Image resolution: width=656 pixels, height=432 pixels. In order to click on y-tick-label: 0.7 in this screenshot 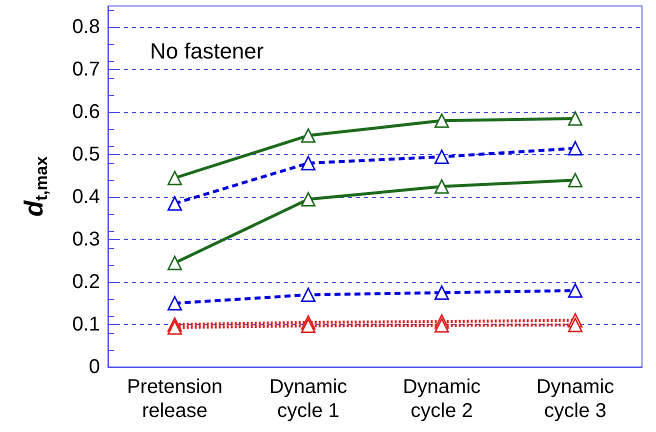, I will do `click(86, 69)`.